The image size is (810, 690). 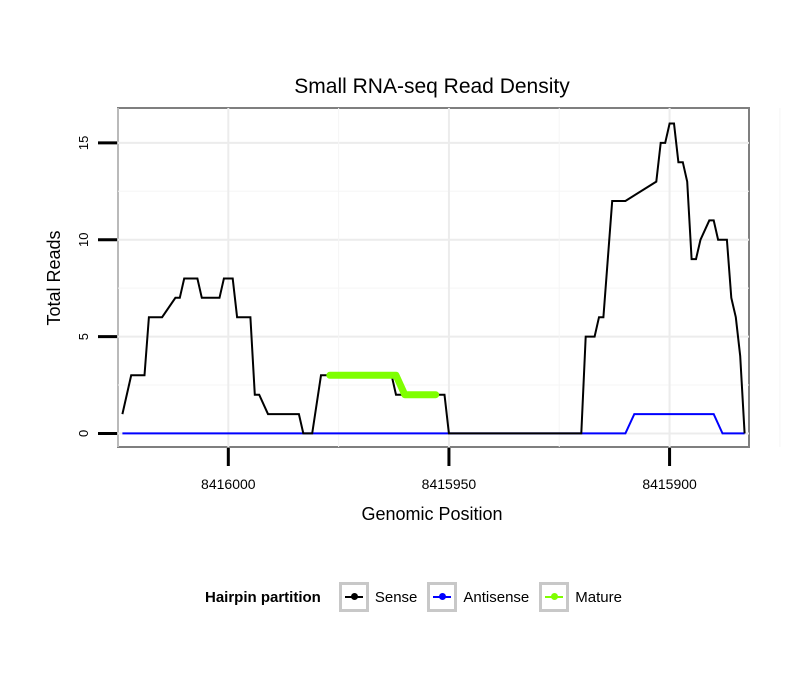 What do you see at coordinates (432, 86) in the screenshot?
I see `chart-title: Small RNA-seq Read Density` at bounding box center [432, 86].